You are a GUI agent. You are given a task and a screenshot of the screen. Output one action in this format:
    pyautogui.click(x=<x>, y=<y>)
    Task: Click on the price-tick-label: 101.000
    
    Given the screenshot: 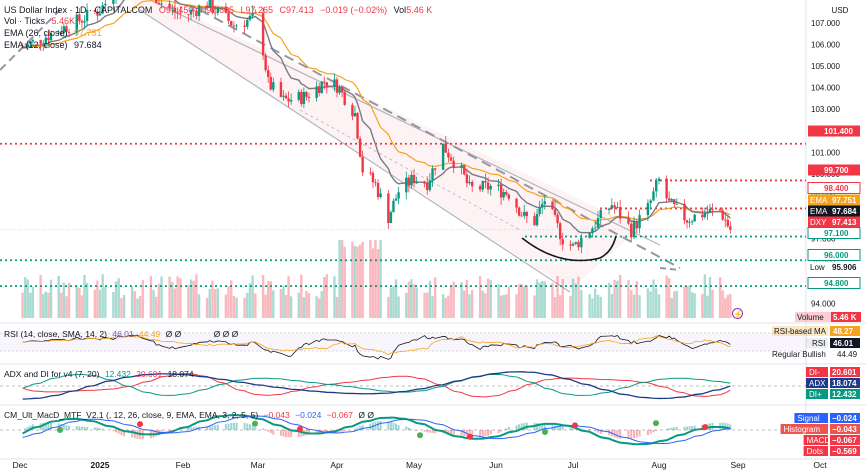 What is the action you would take?
    pyautogui.click(x=825, y=152)
    